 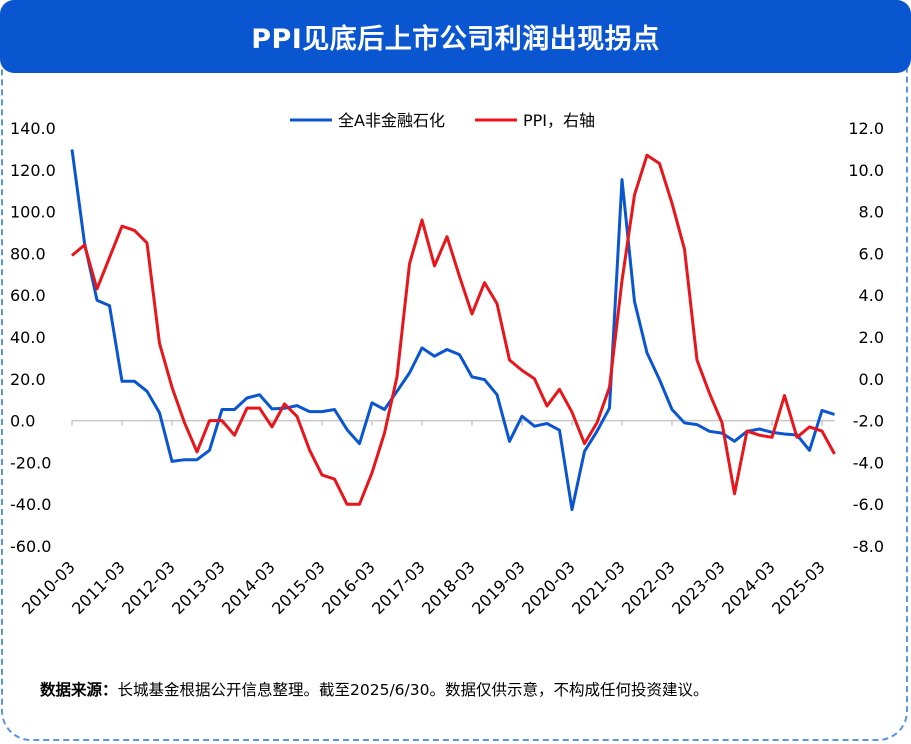 What do you see at coordinates (698, 587) in the screenshot?
I see `x-tick-label: 2023-03` at bounding box center [698, 587].